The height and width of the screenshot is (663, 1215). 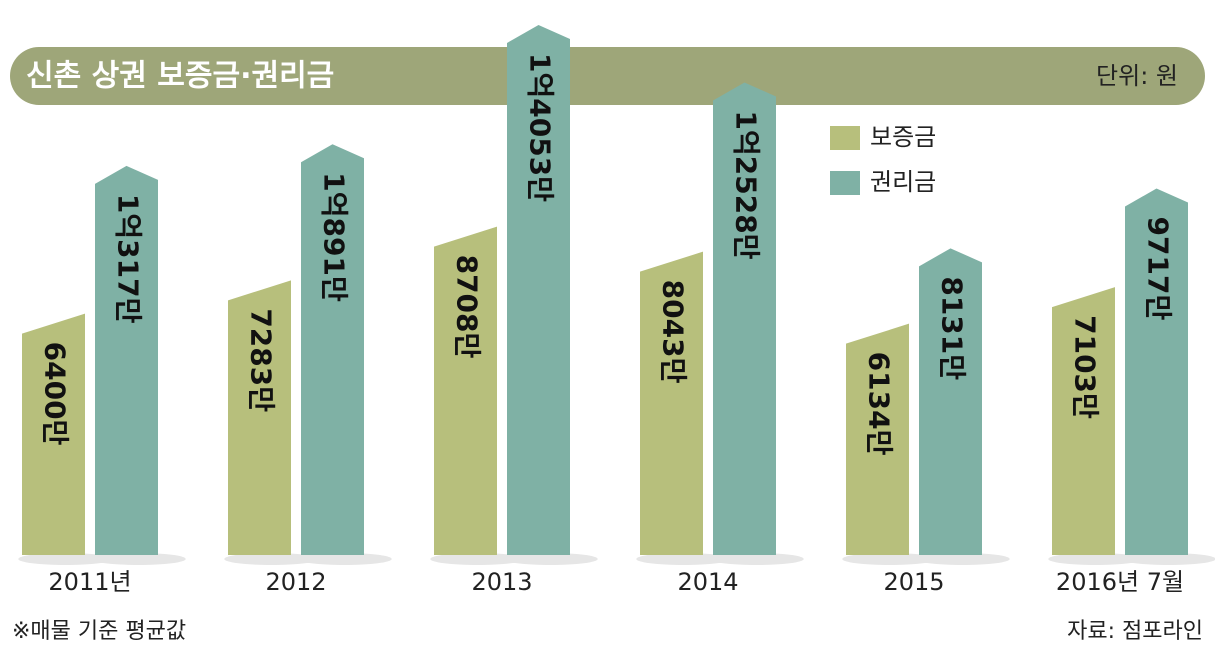 I want to click on source: 자료: 점포라인, so click(x=1135, y=631).